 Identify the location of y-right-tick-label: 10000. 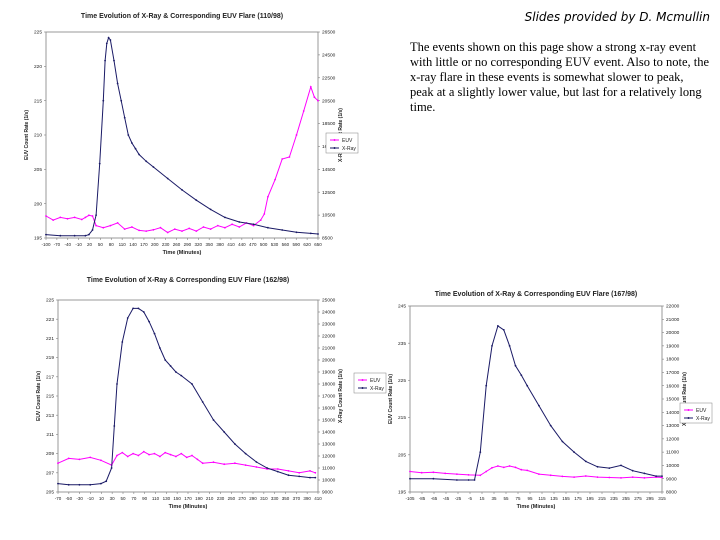
(329, 481).